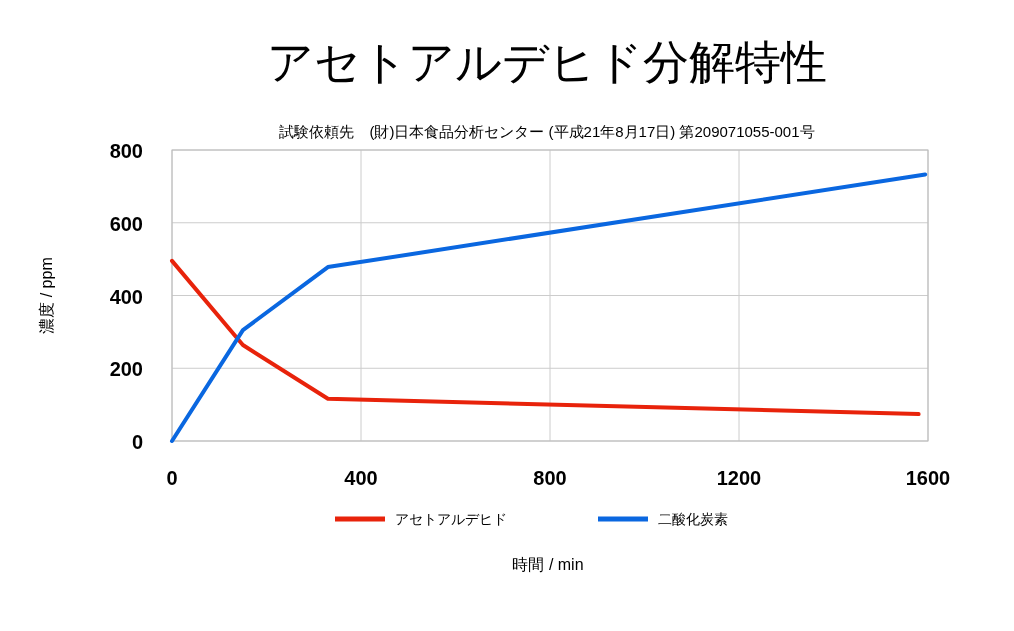 The image size is (1014, 631). Describe the element at coordinates (928, 478) in the screenshot. I see `x-tick-label: 1600` at that location.